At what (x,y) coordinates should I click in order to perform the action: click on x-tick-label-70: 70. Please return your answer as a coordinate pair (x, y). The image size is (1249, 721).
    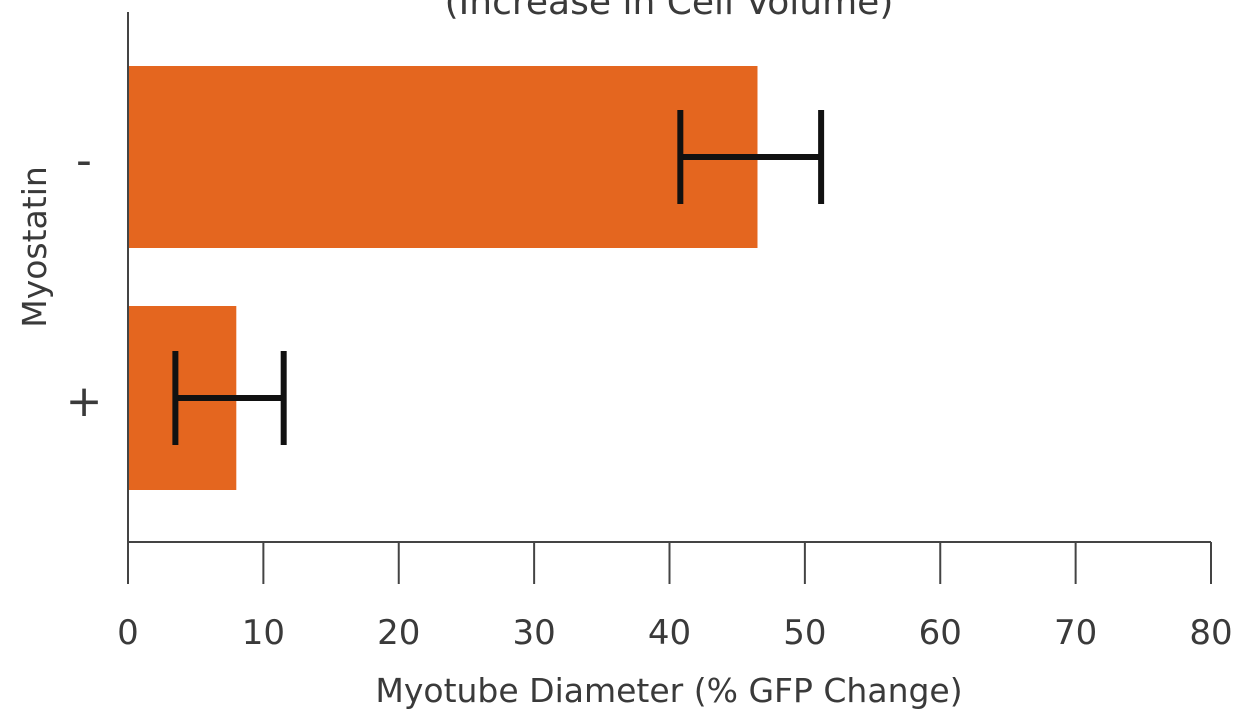
    Looking at the image, I should click on (1075, 633).